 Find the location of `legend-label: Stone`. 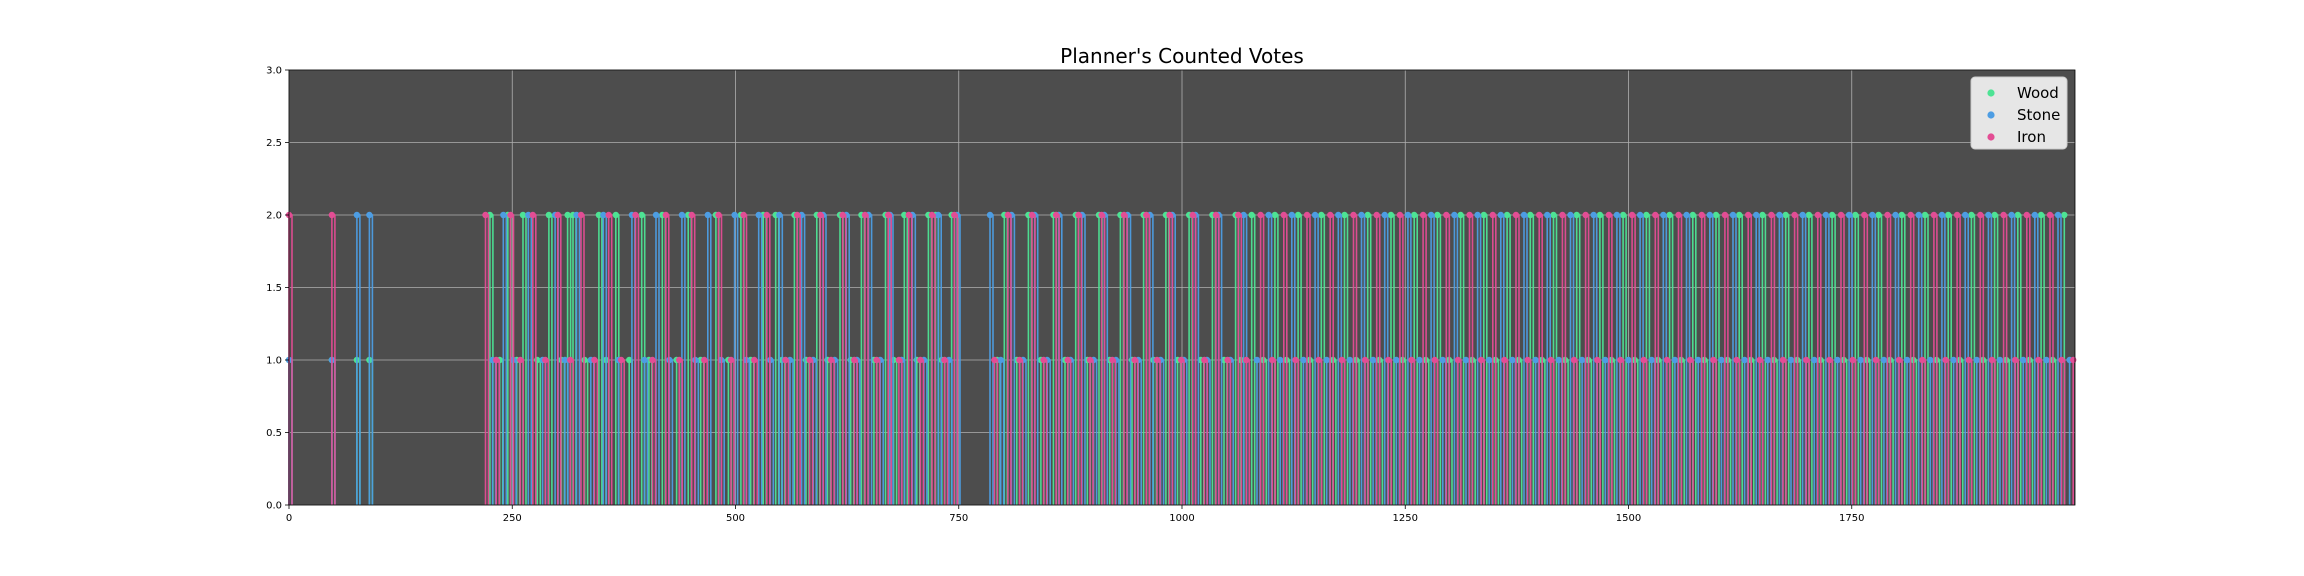

legend-label: Stone is located at coordinates (2038, 115).